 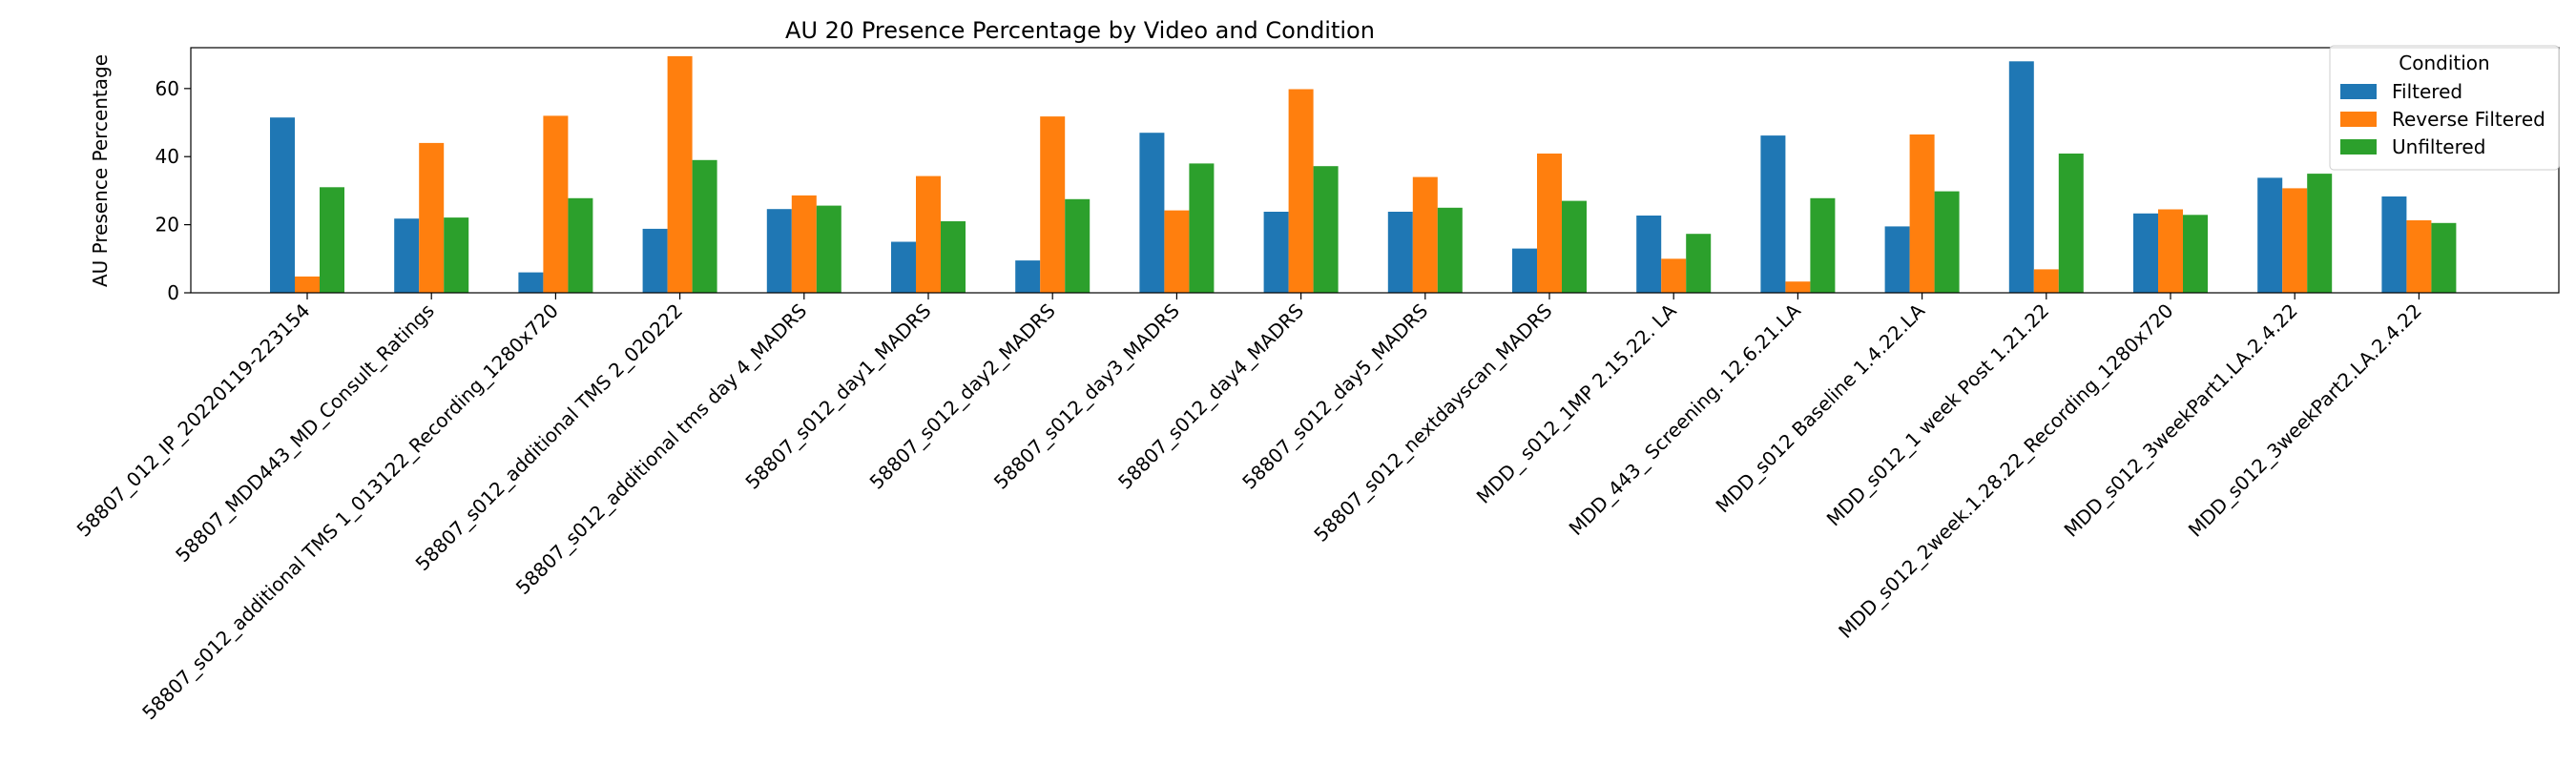 I want to click on x-tick-label: 58807_012_IP_20220119-223154, so click(x=194, y=420).